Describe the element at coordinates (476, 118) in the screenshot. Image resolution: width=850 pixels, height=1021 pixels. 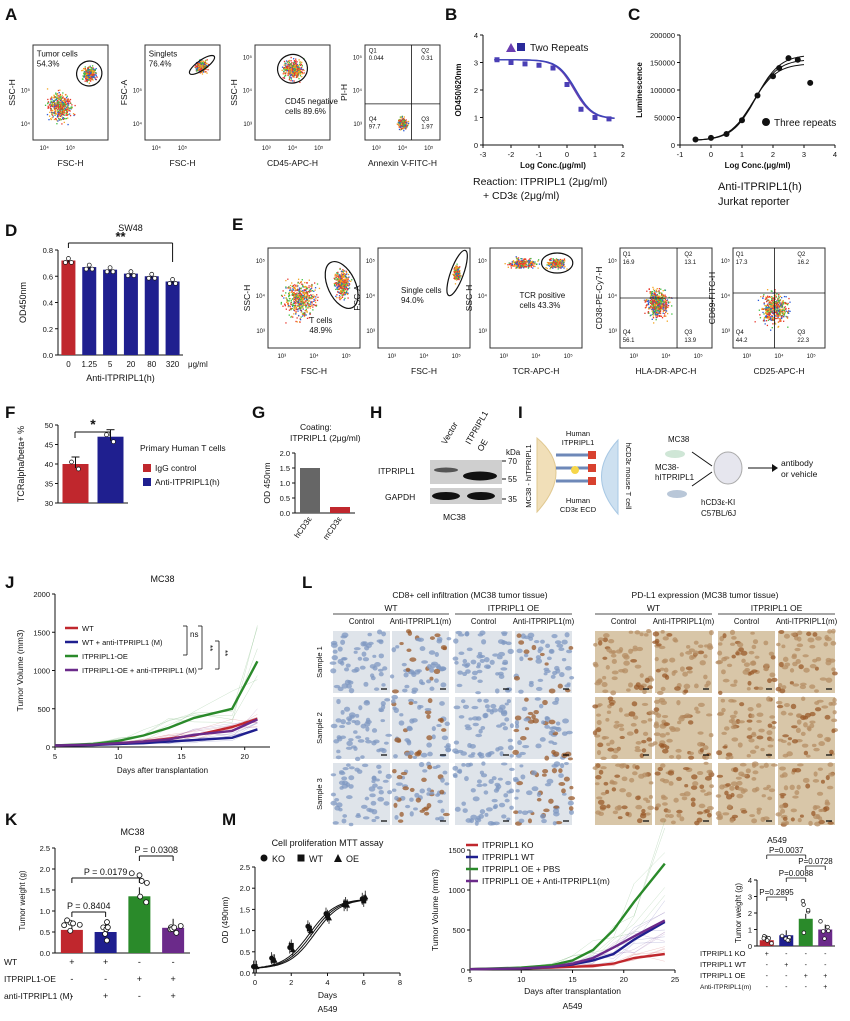
I see `y-tick-label: 1` at that location.